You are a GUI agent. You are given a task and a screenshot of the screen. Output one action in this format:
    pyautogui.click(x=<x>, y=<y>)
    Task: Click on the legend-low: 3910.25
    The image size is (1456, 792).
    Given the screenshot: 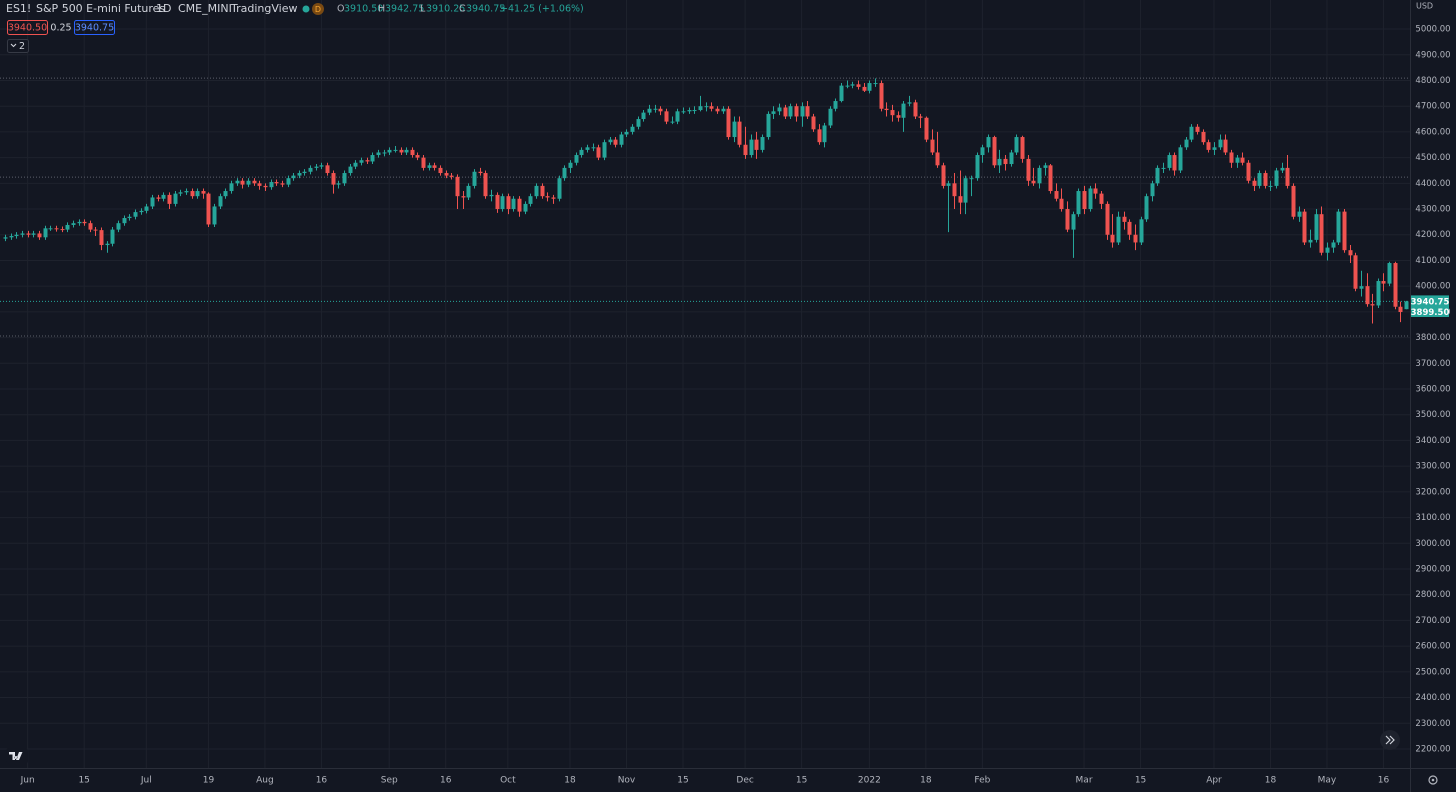 What is the action you would take?
    pyautogui.click(x=445, y=9)
    